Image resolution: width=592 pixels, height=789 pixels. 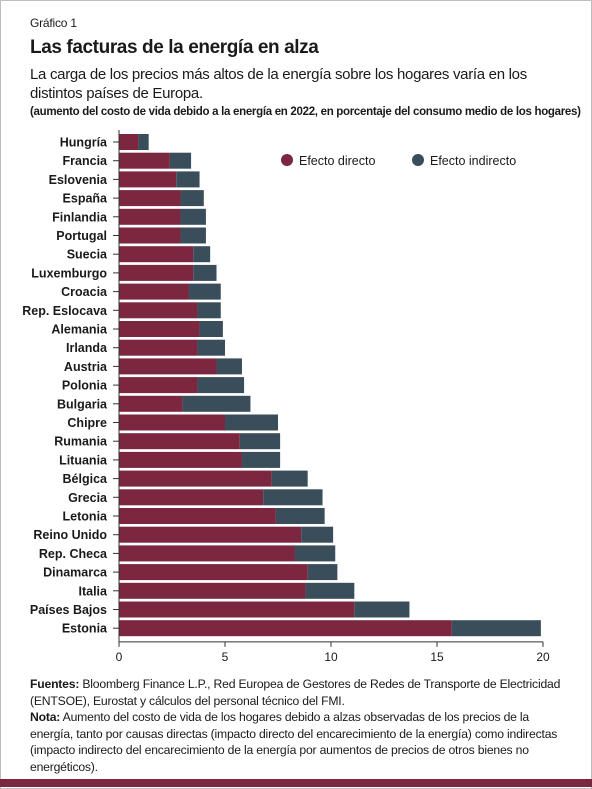 I want to click on category-label: Dinamarca, so click(x=75, y=573).